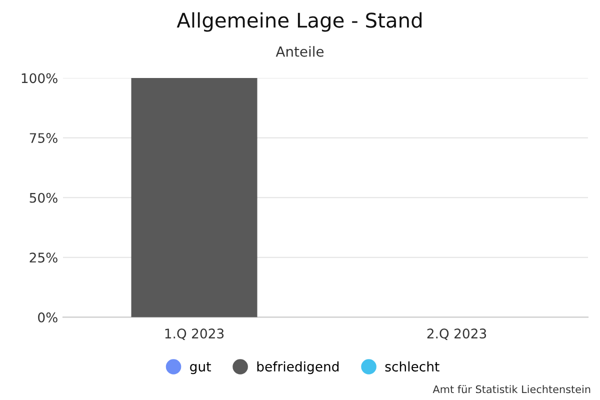  Describe the element at coordinates (299, 22) in the screenshot. I see `chart-title: Allgemeine Lage - Stand` at that location.